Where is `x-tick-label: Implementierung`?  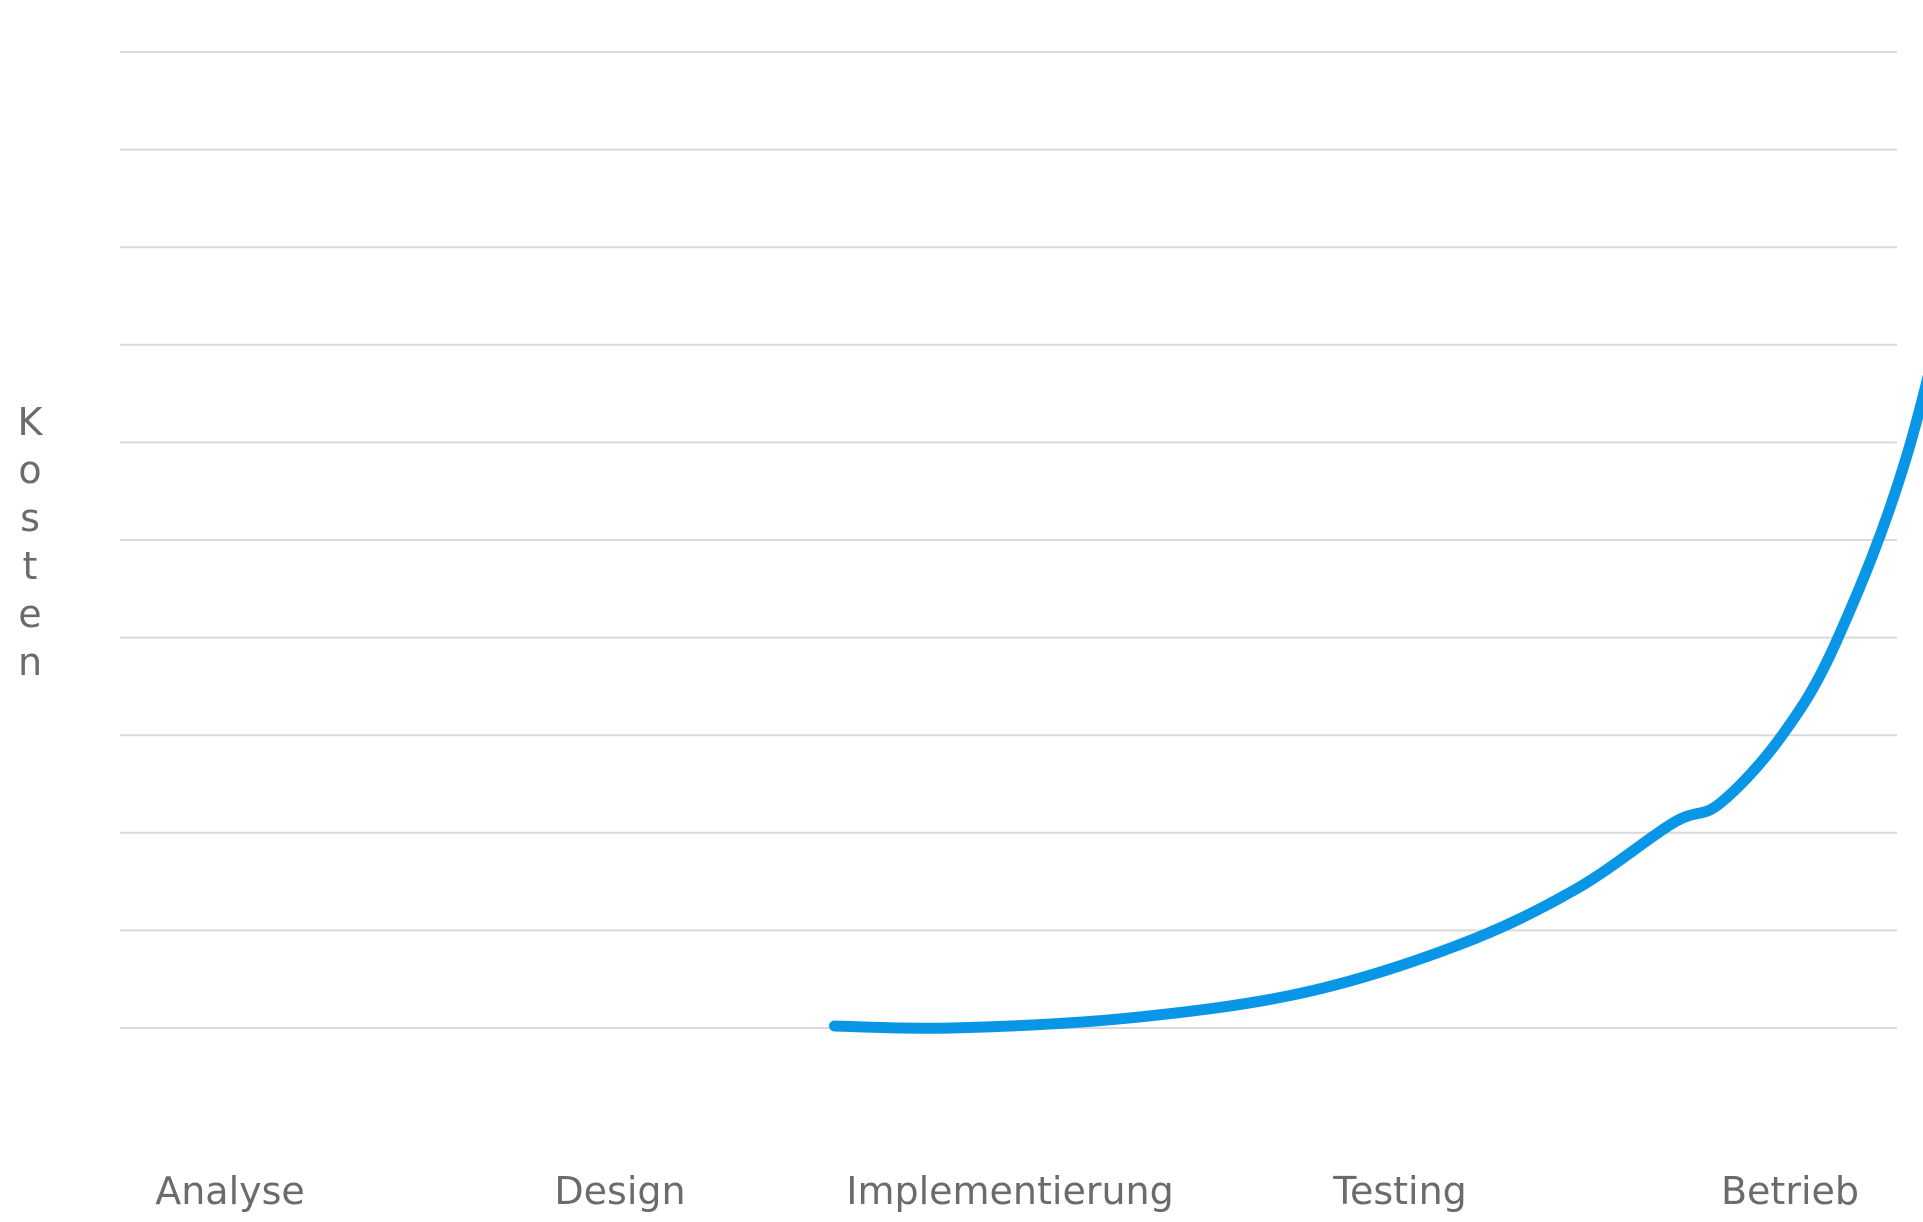 x-tick-label: Implementierung is located at coordinates (1010, 1191).